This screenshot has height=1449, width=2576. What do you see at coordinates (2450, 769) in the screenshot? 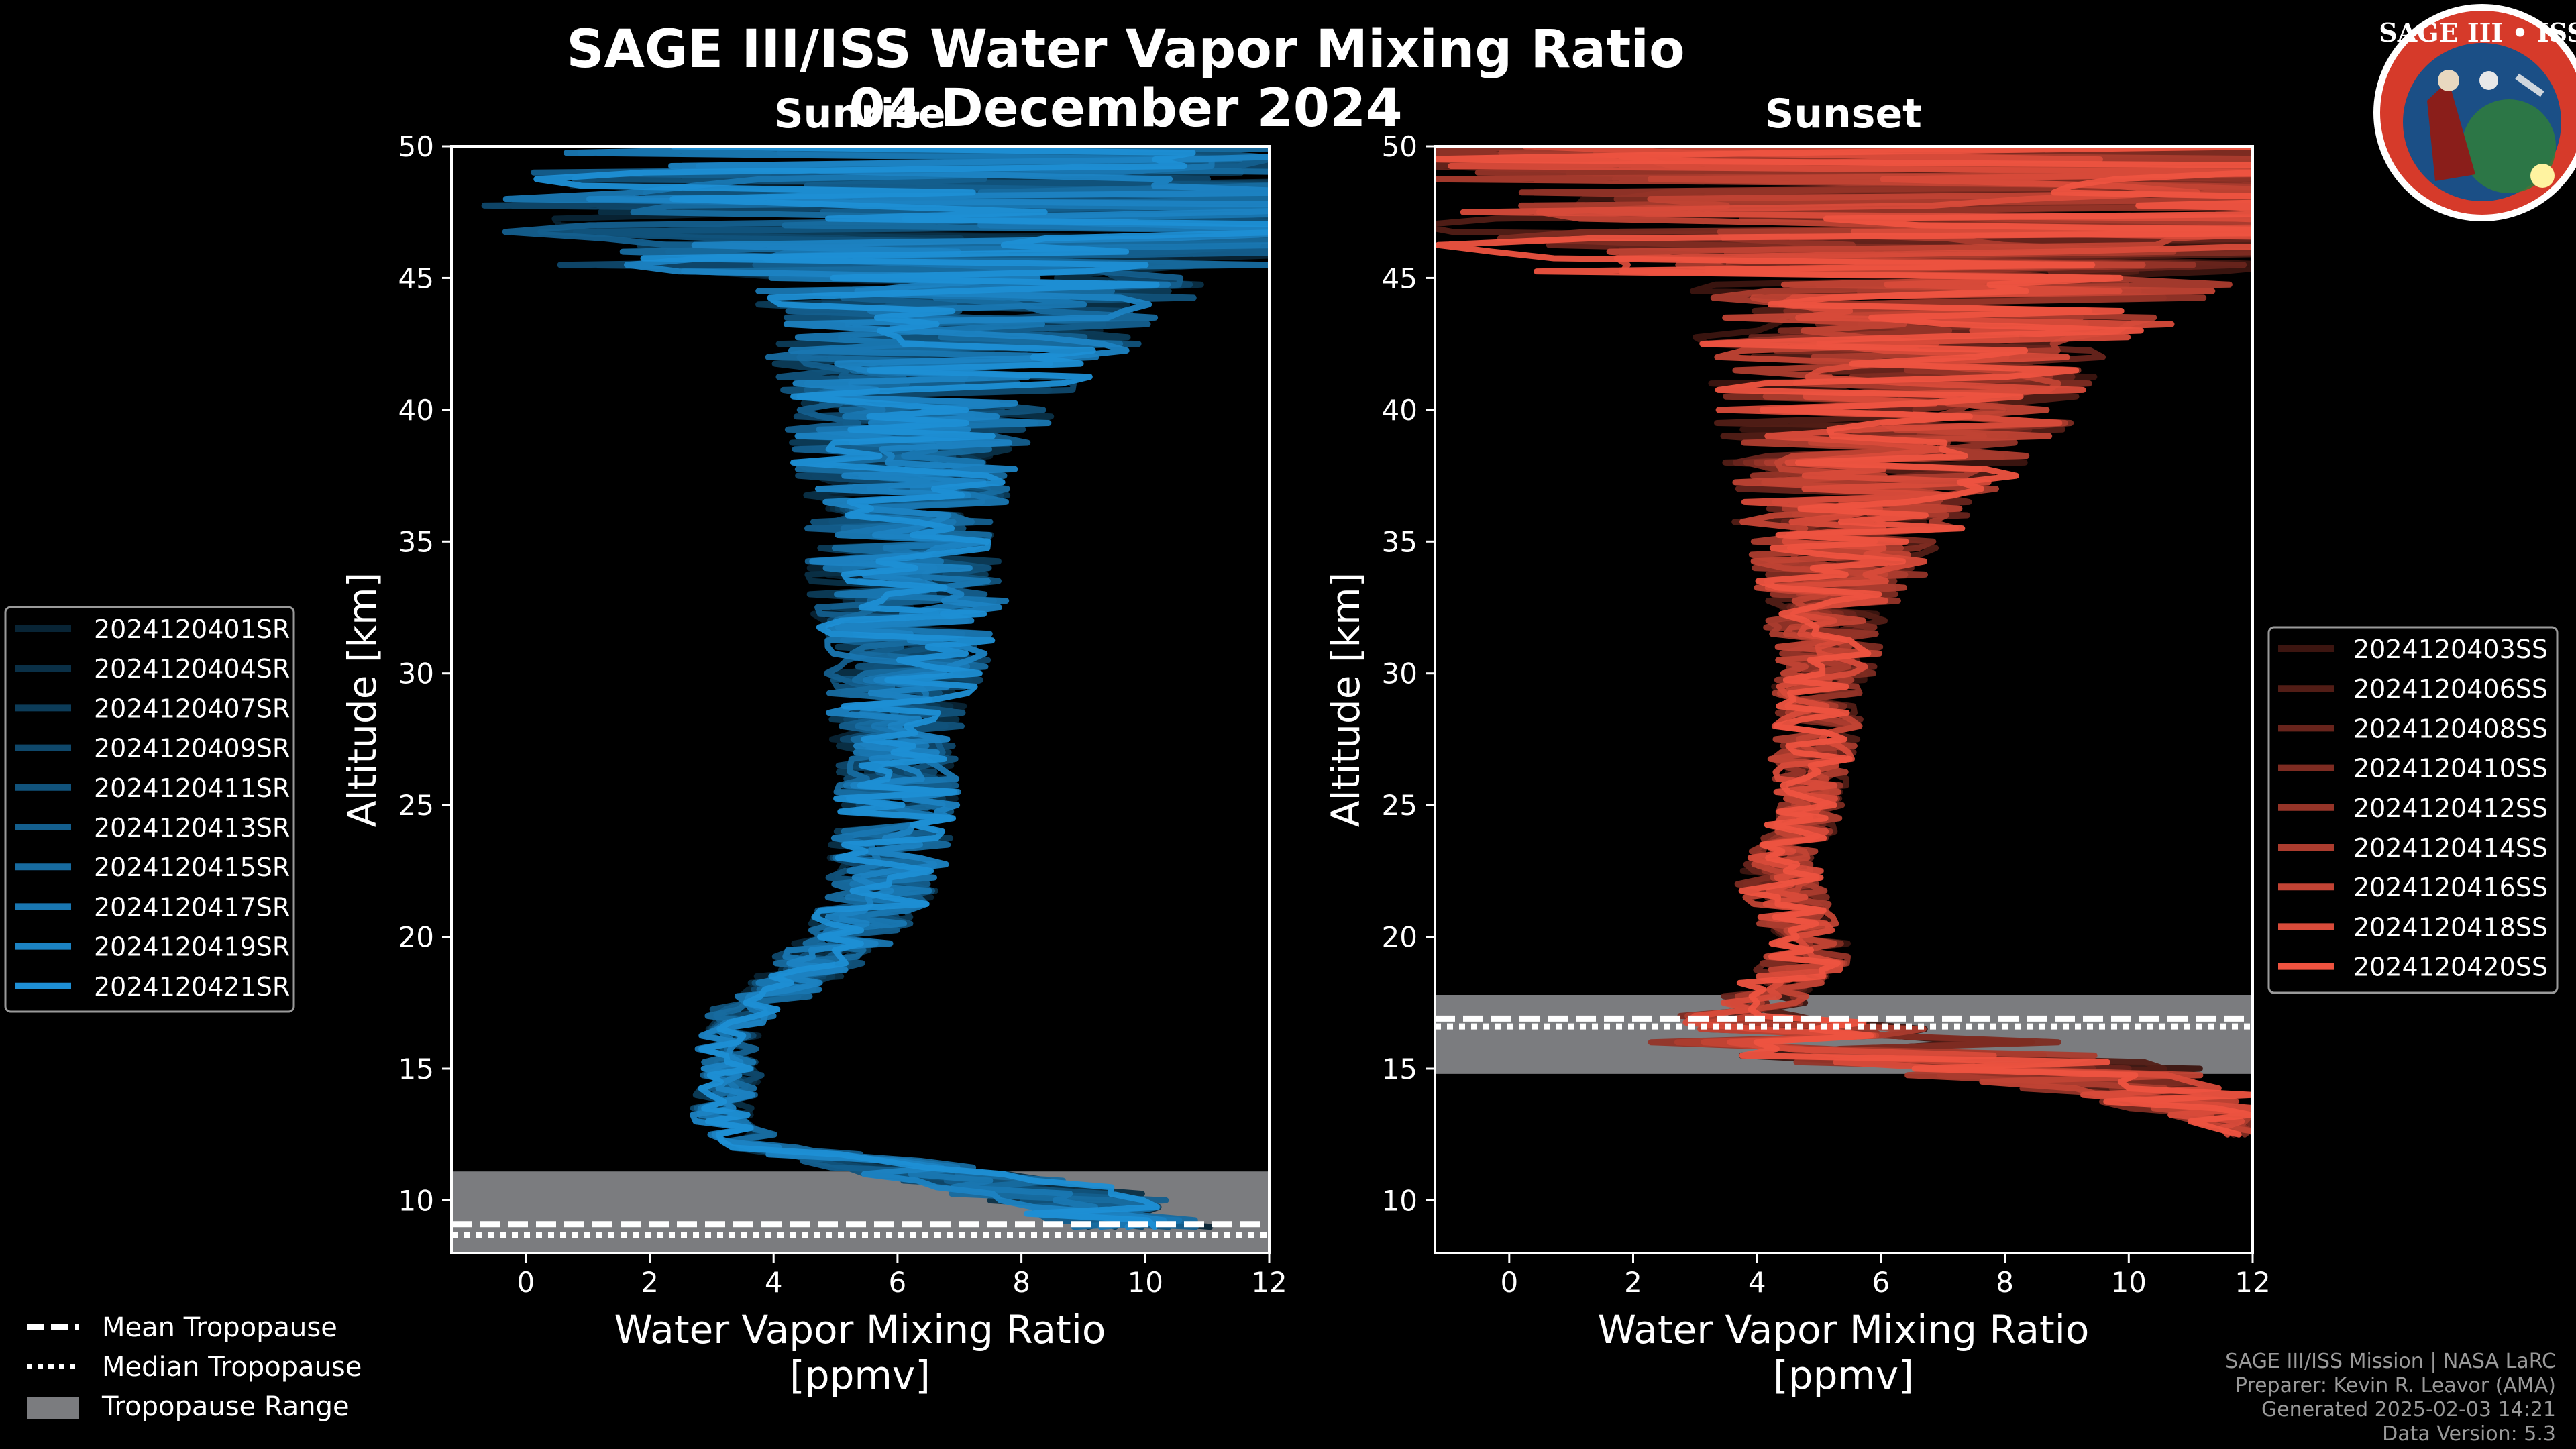
I see `legend-label-2024120410SS: 2024120410SS` at bounding box center [2450, 769].